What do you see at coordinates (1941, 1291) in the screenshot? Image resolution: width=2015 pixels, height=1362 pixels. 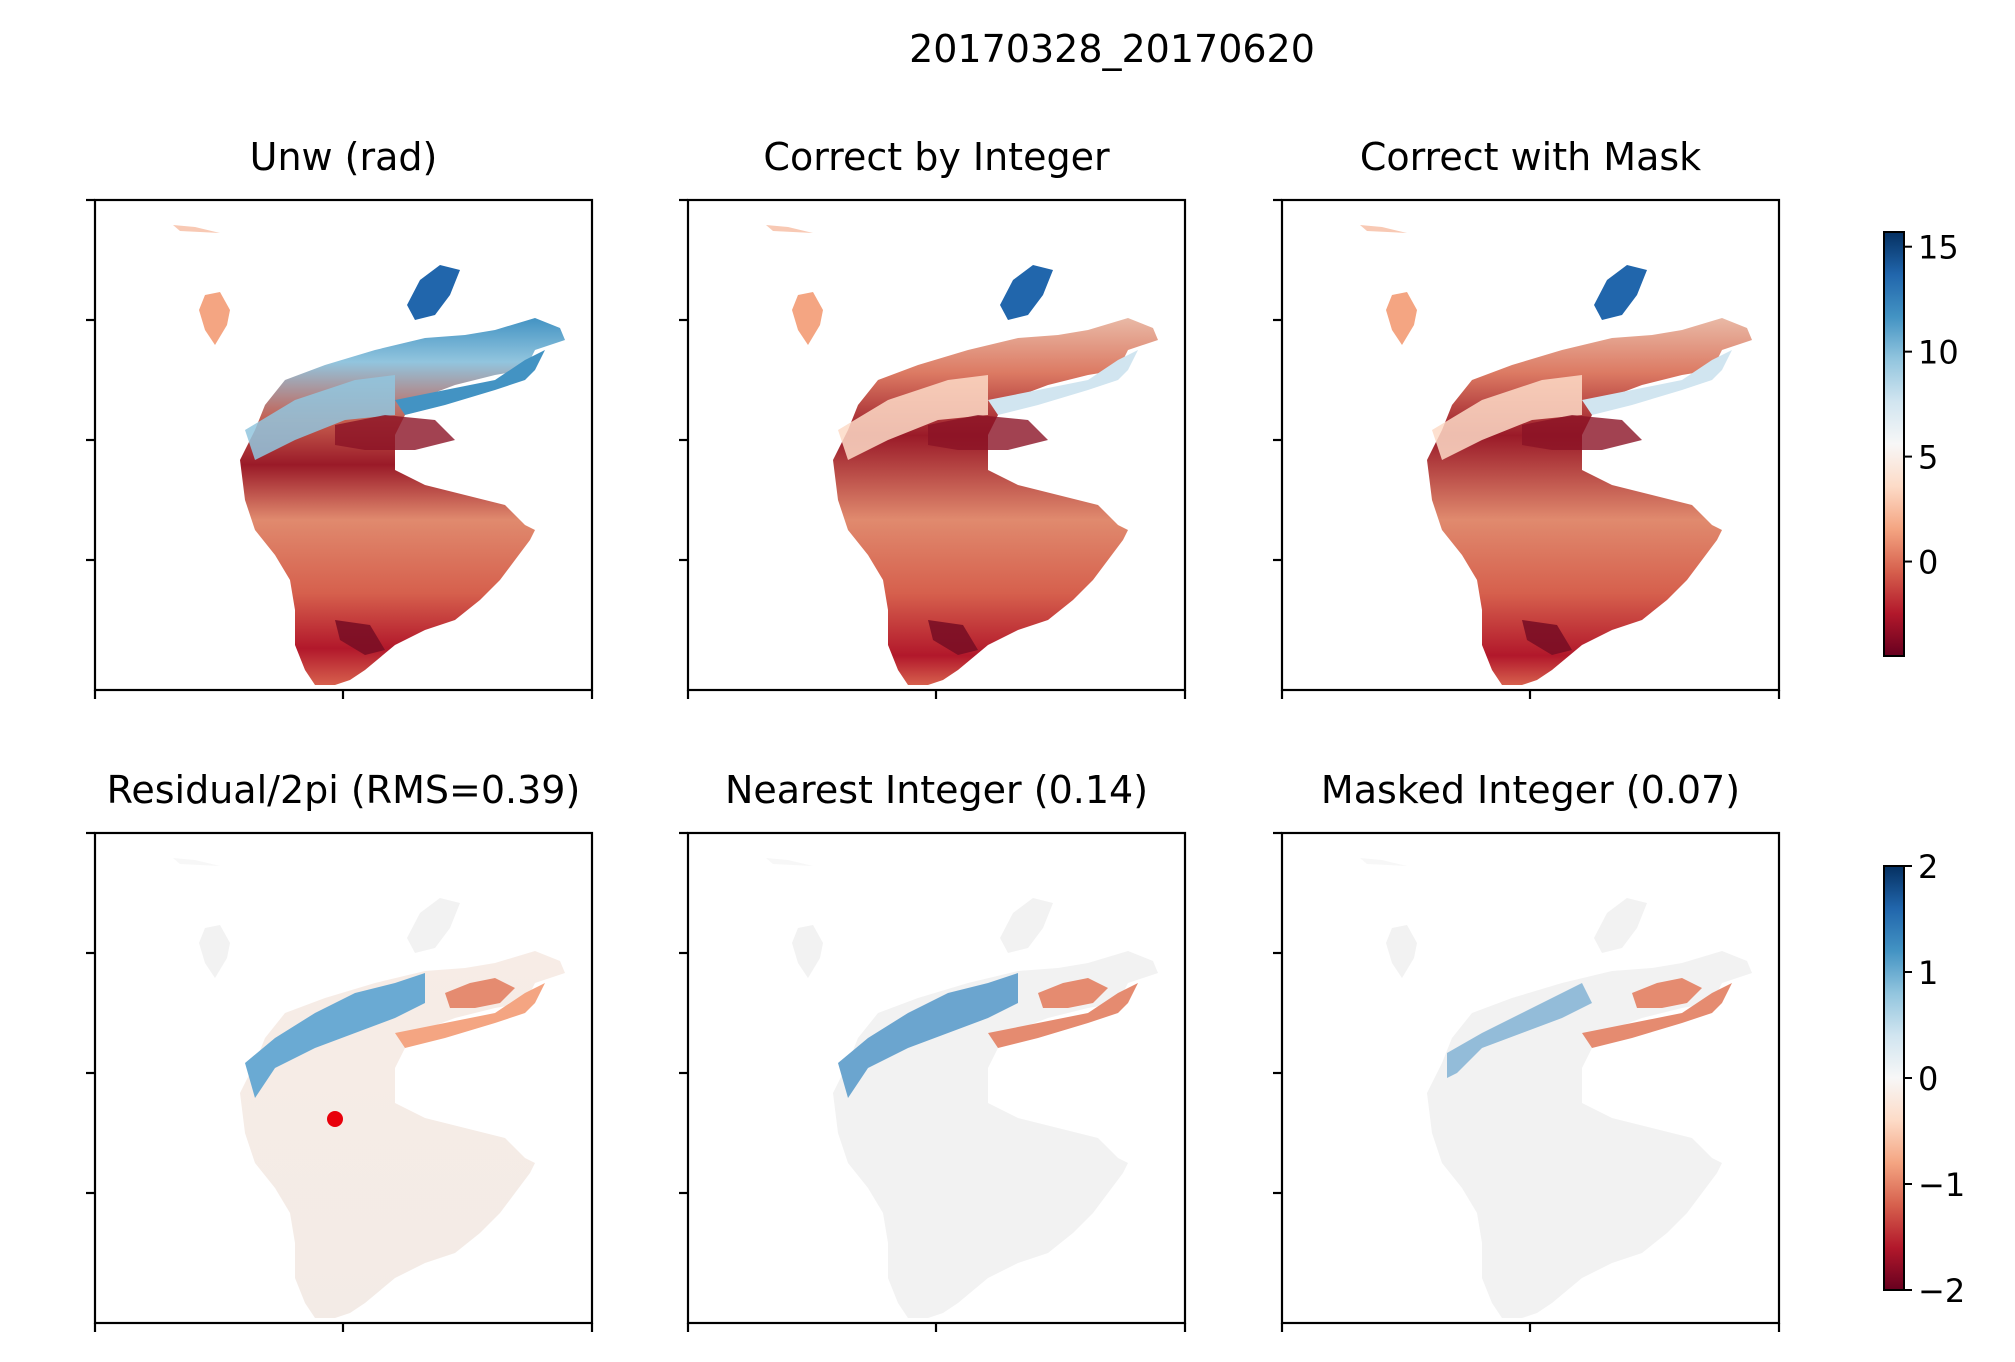 I see `colorbar-tick-label: −2` at bounding box center [1941, 1291].